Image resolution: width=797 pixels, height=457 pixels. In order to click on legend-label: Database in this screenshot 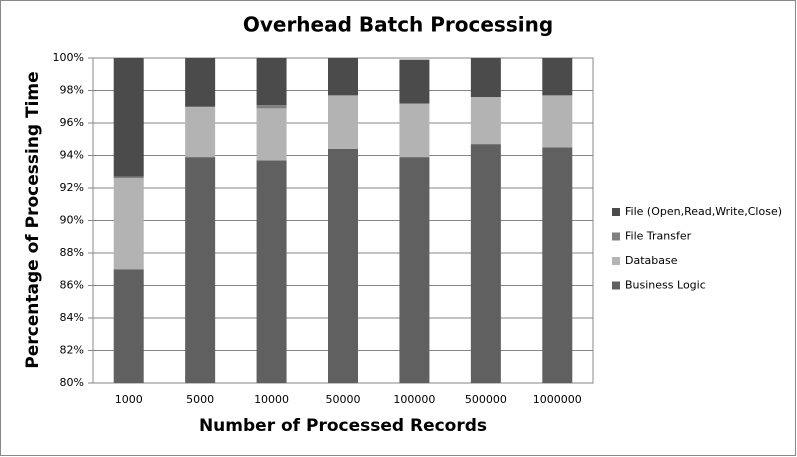, I will do `click(651, 260)`.